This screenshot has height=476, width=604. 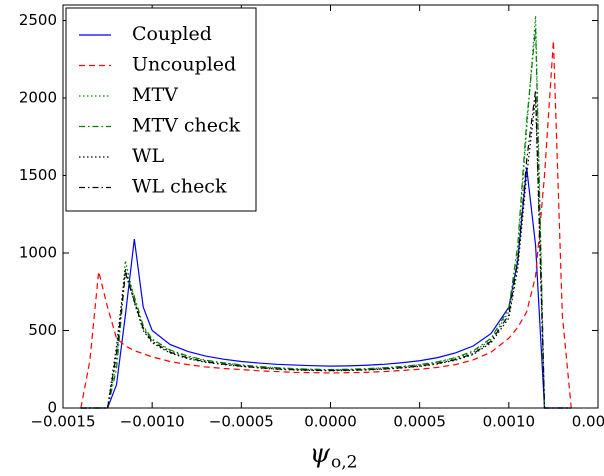 What do you see at coordinates (179, 187) in the screenshot?
I see `legend-label: WL check` at bounding box center [179, 187].